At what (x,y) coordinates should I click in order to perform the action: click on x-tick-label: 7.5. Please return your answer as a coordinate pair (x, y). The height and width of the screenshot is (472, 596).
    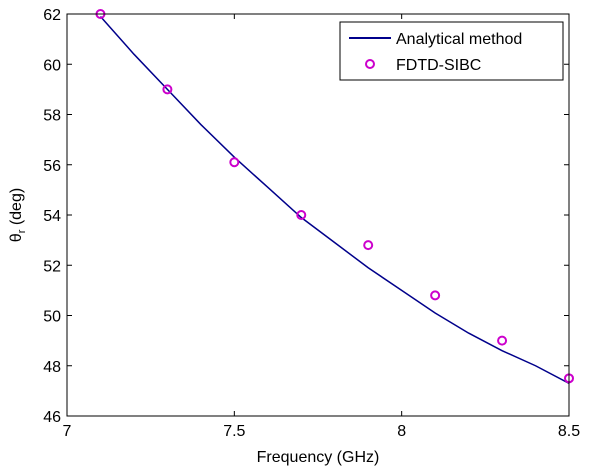
    Looking at the image, I should click on (234, 431).